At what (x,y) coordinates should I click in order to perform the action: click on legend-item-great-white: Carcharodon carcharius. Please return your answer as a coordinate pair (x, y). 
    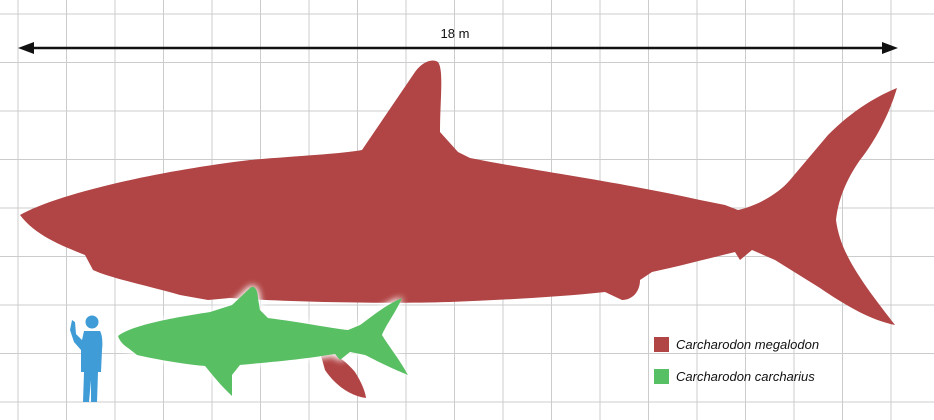
    Looking at the image, I should click on (736, 376).